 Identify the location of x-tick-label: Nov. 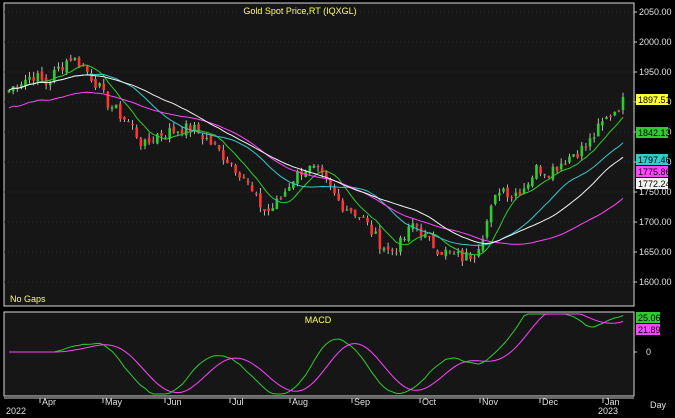
(490, 402).